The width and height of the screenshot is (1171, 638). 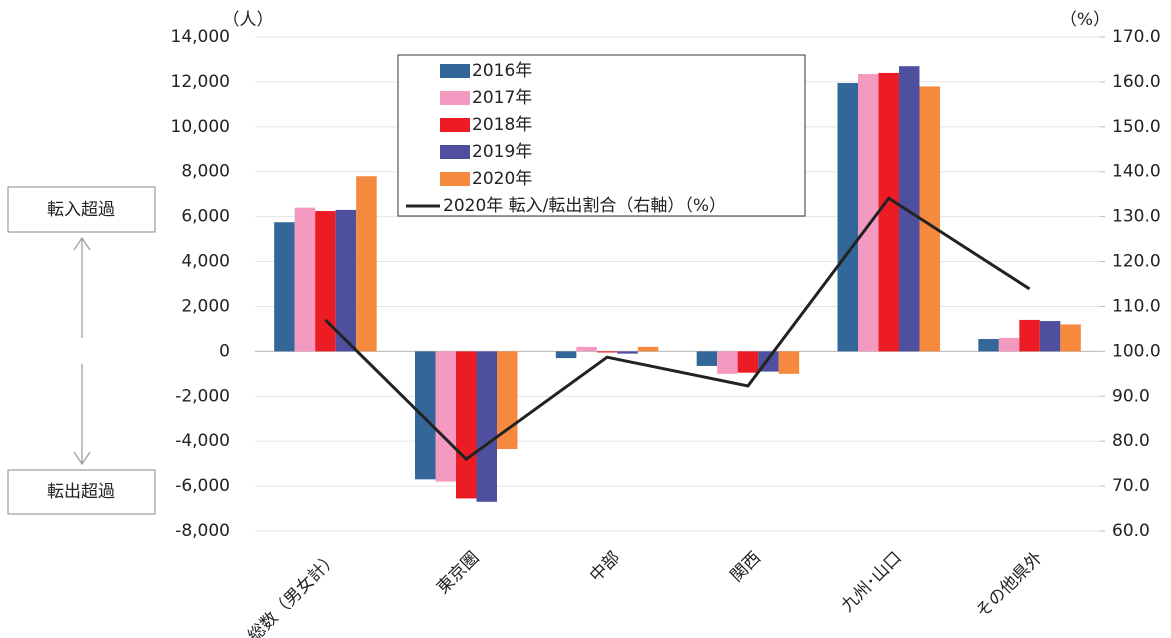 What do you see at coordinates (202, 396) in the screenshot?
I see `y-tick-label: -2,000` at bounding box center [202, 396].